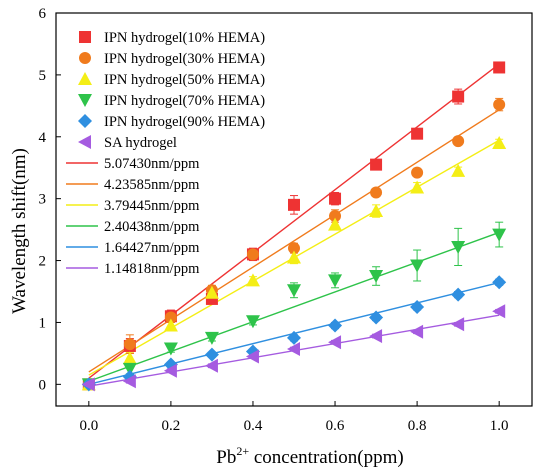  I want to click on series-triangle-left, so click(293, 348).